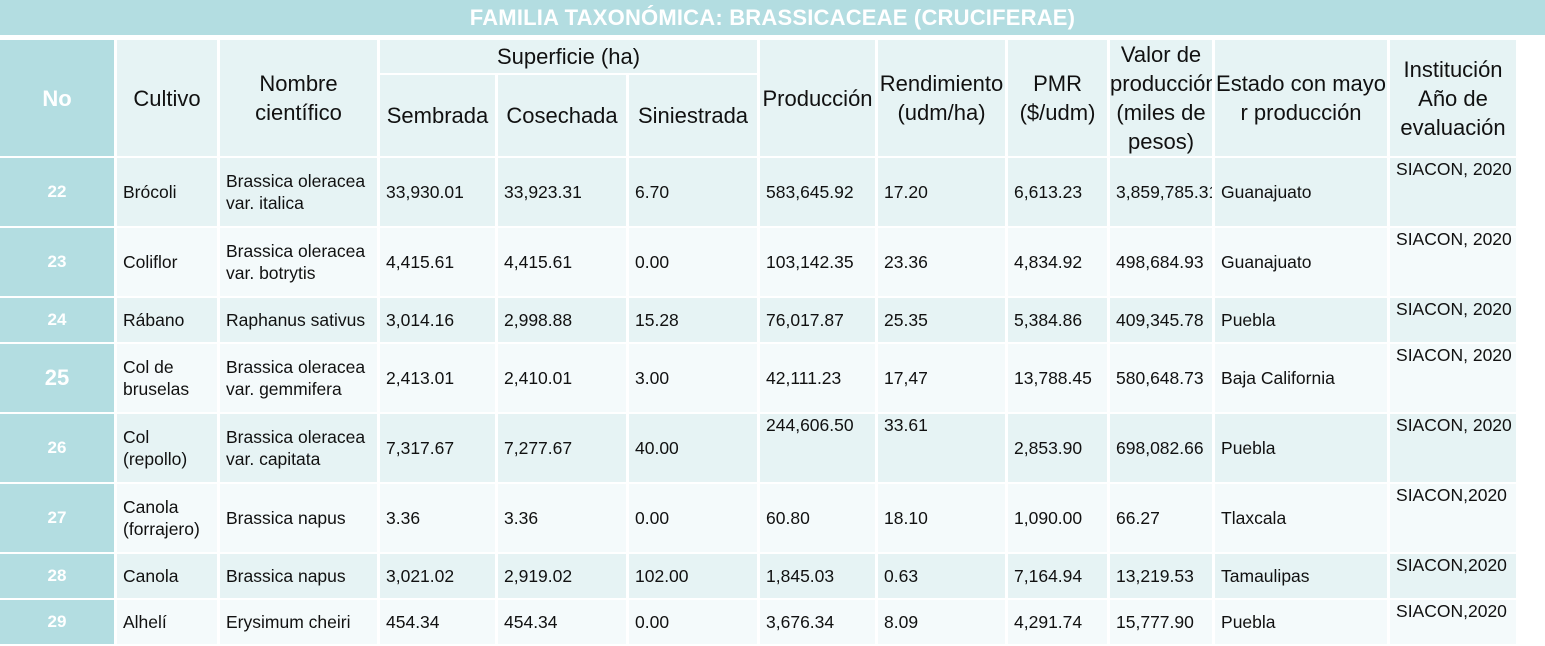  I want to click on cell-rendimiento: 25.35, so click(942, 320).